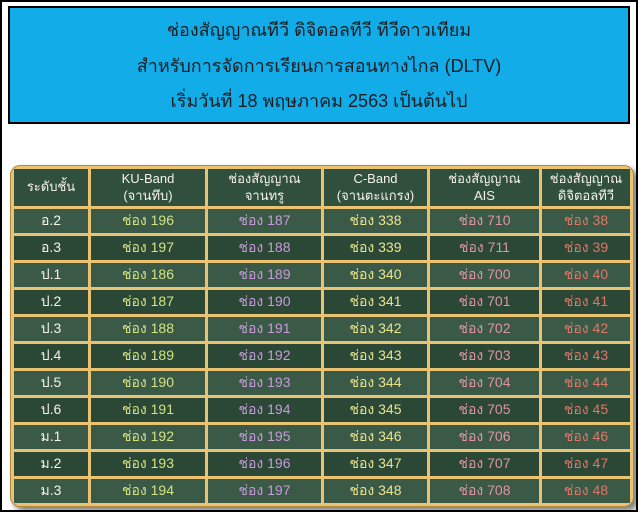 The image size is (638, 512). What do you see at coordinates (264, 410) in the screenshot?
I see `table-cell-row8-true-dish: ช่อง 194` at bounding box center [264, 410].